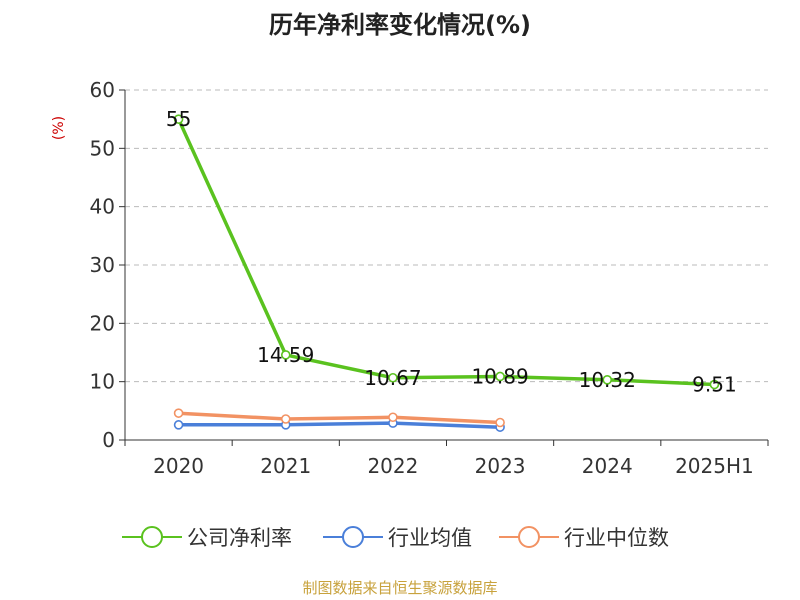 Image resolution: width=800 pixels, height=600 pixels. I want to click on y-tick-label: 0, so click(108, 440).